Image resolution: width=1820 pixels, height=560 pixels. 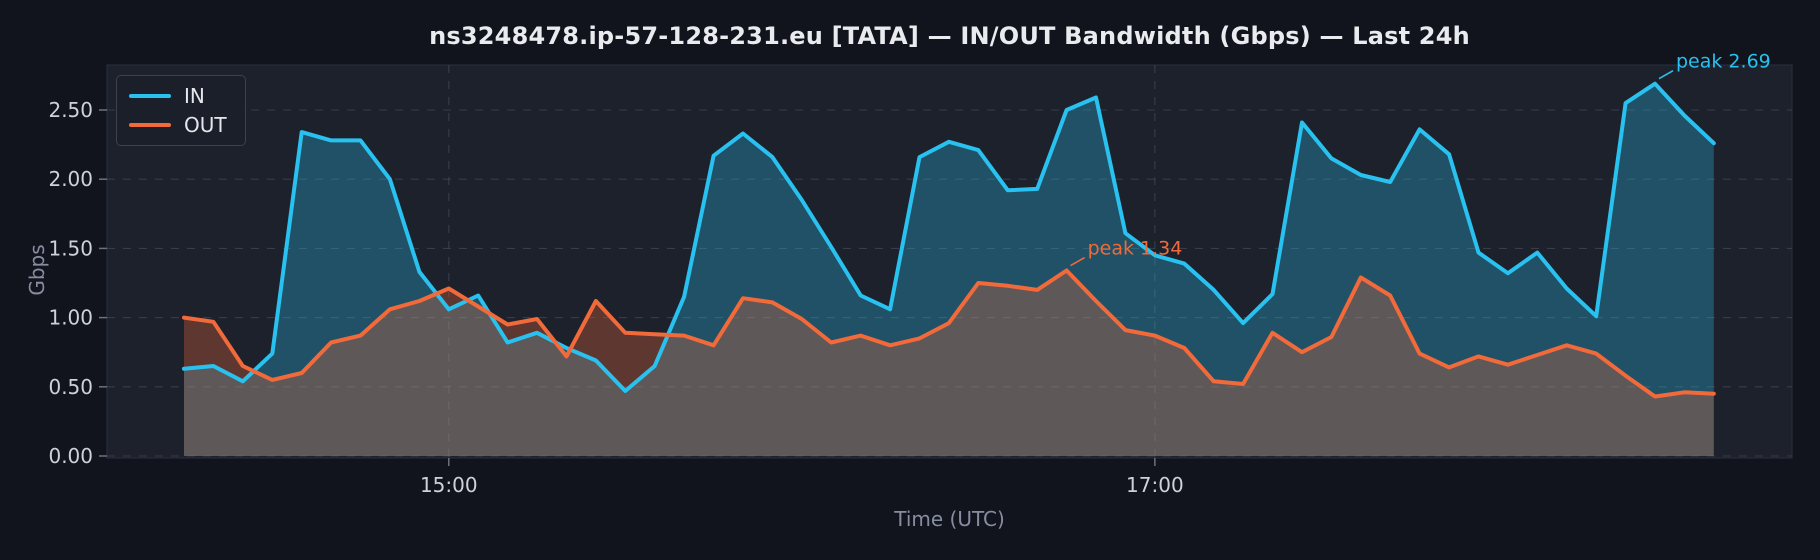 I want to click on x-tick-label: 15:00, so click(x=449, y=485).